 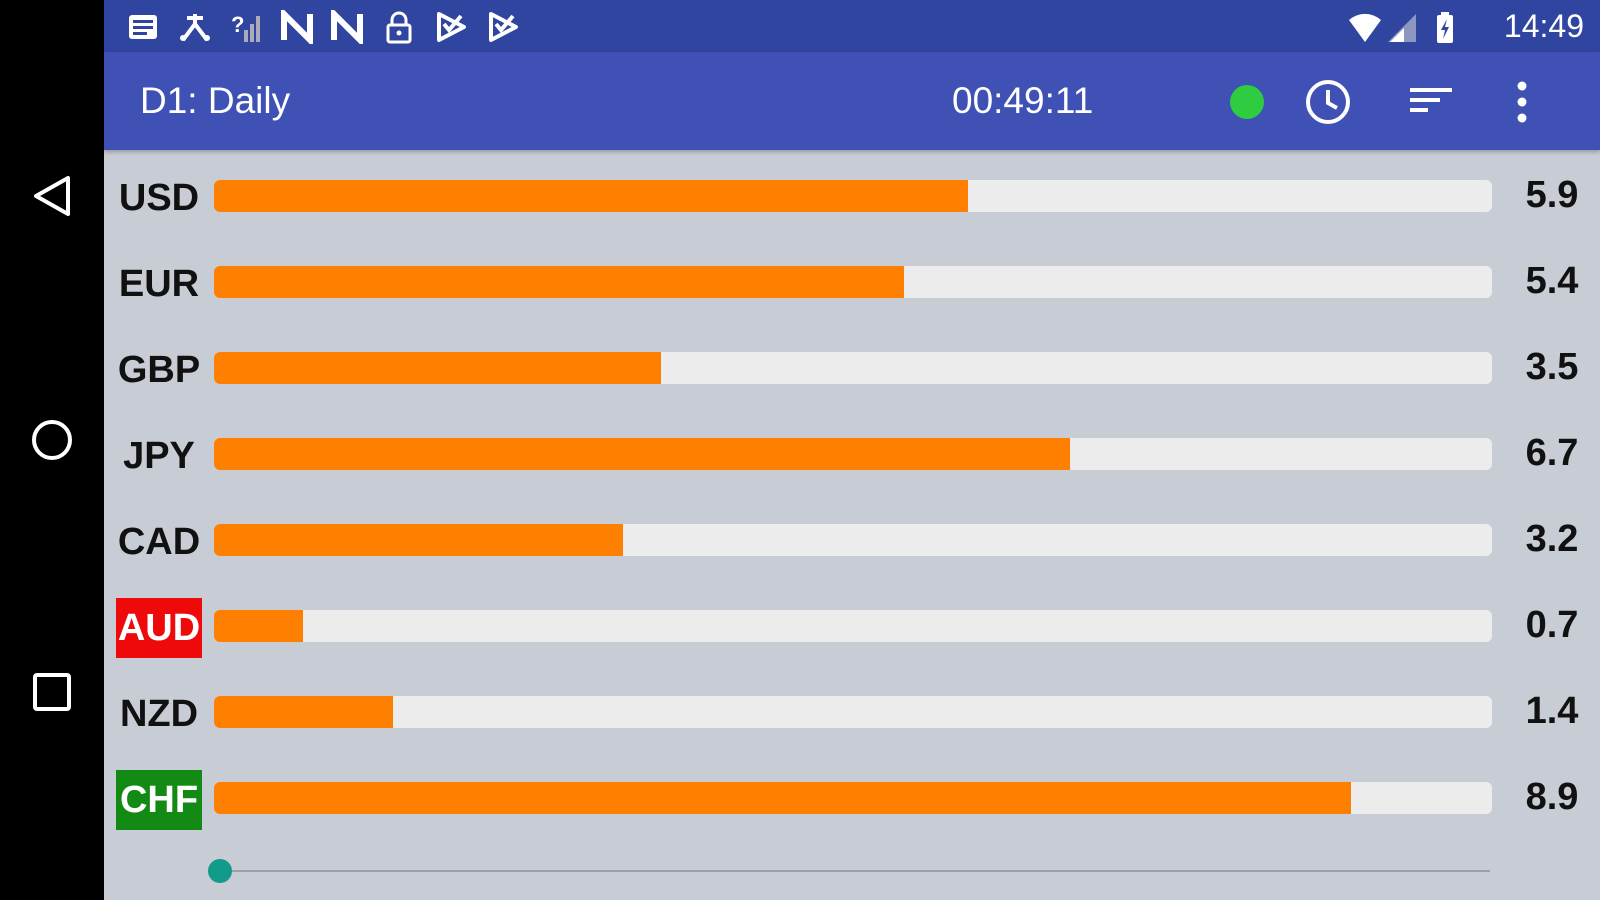 I want to click on currency-label: CAD, so click(x=159, y=541).